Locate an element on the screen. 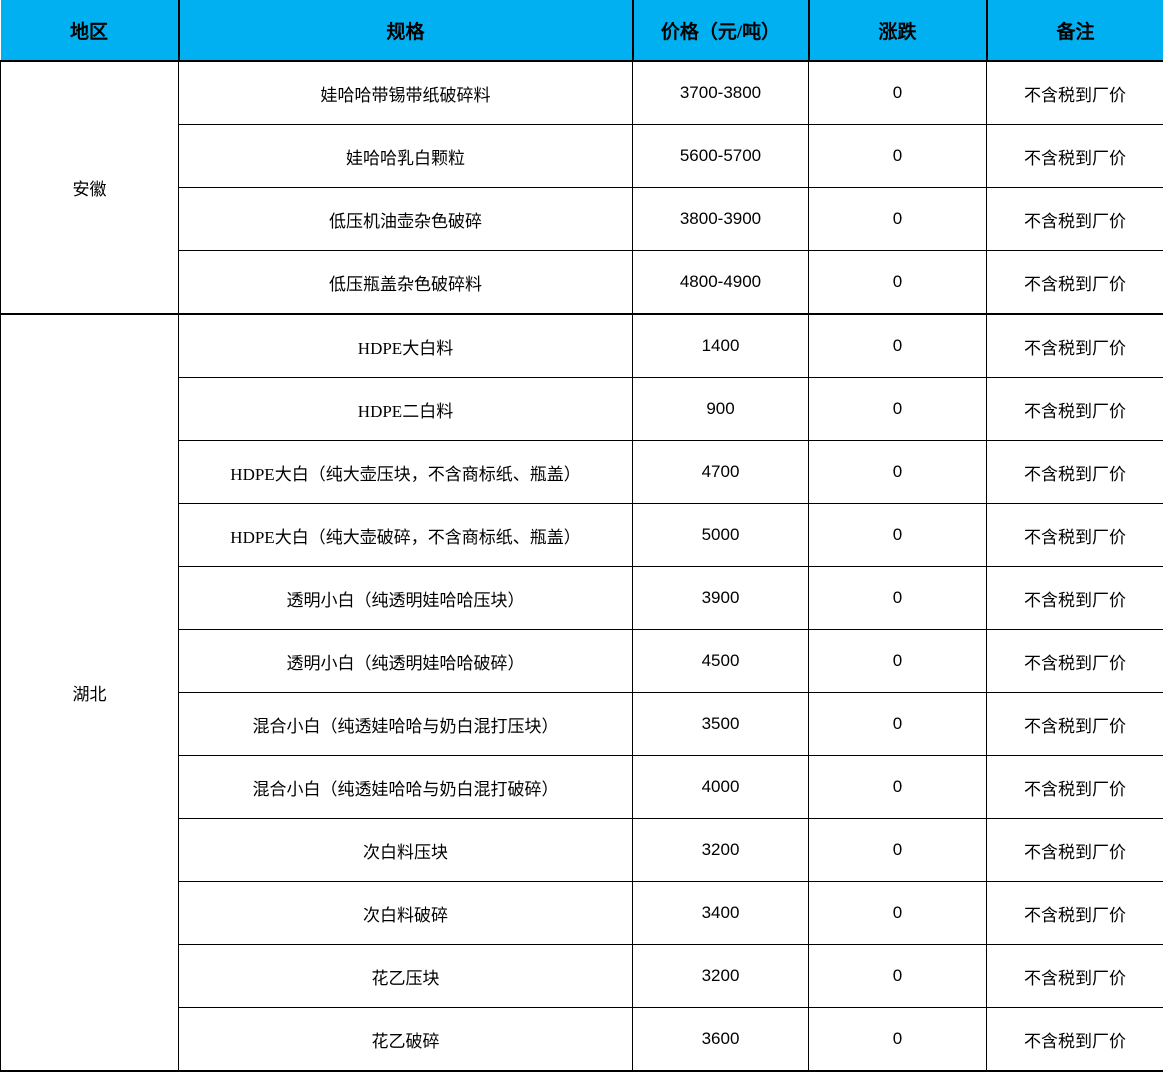  table-row: 次白料压块 3200 0 不含税到厂价 is located at coordinates (582, 850).